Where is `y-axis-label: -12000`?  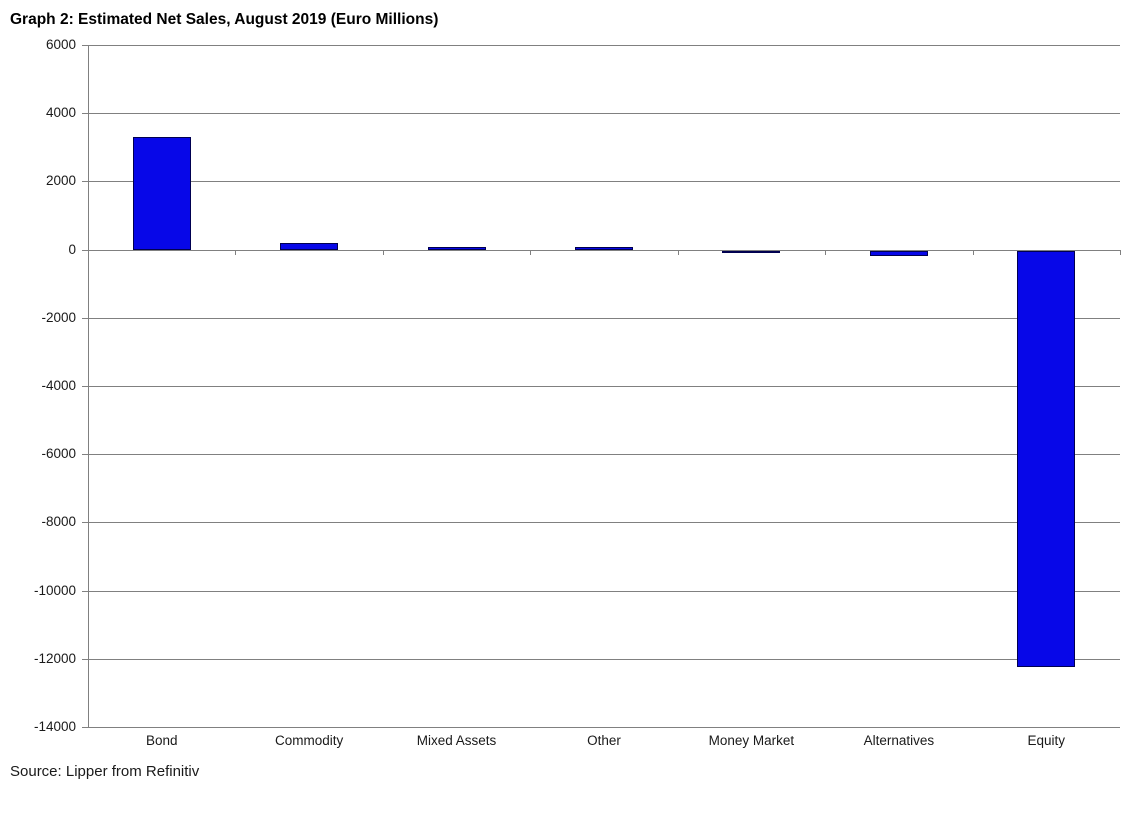
y-axis-label: -12000 is located at coordinates (54, 658).